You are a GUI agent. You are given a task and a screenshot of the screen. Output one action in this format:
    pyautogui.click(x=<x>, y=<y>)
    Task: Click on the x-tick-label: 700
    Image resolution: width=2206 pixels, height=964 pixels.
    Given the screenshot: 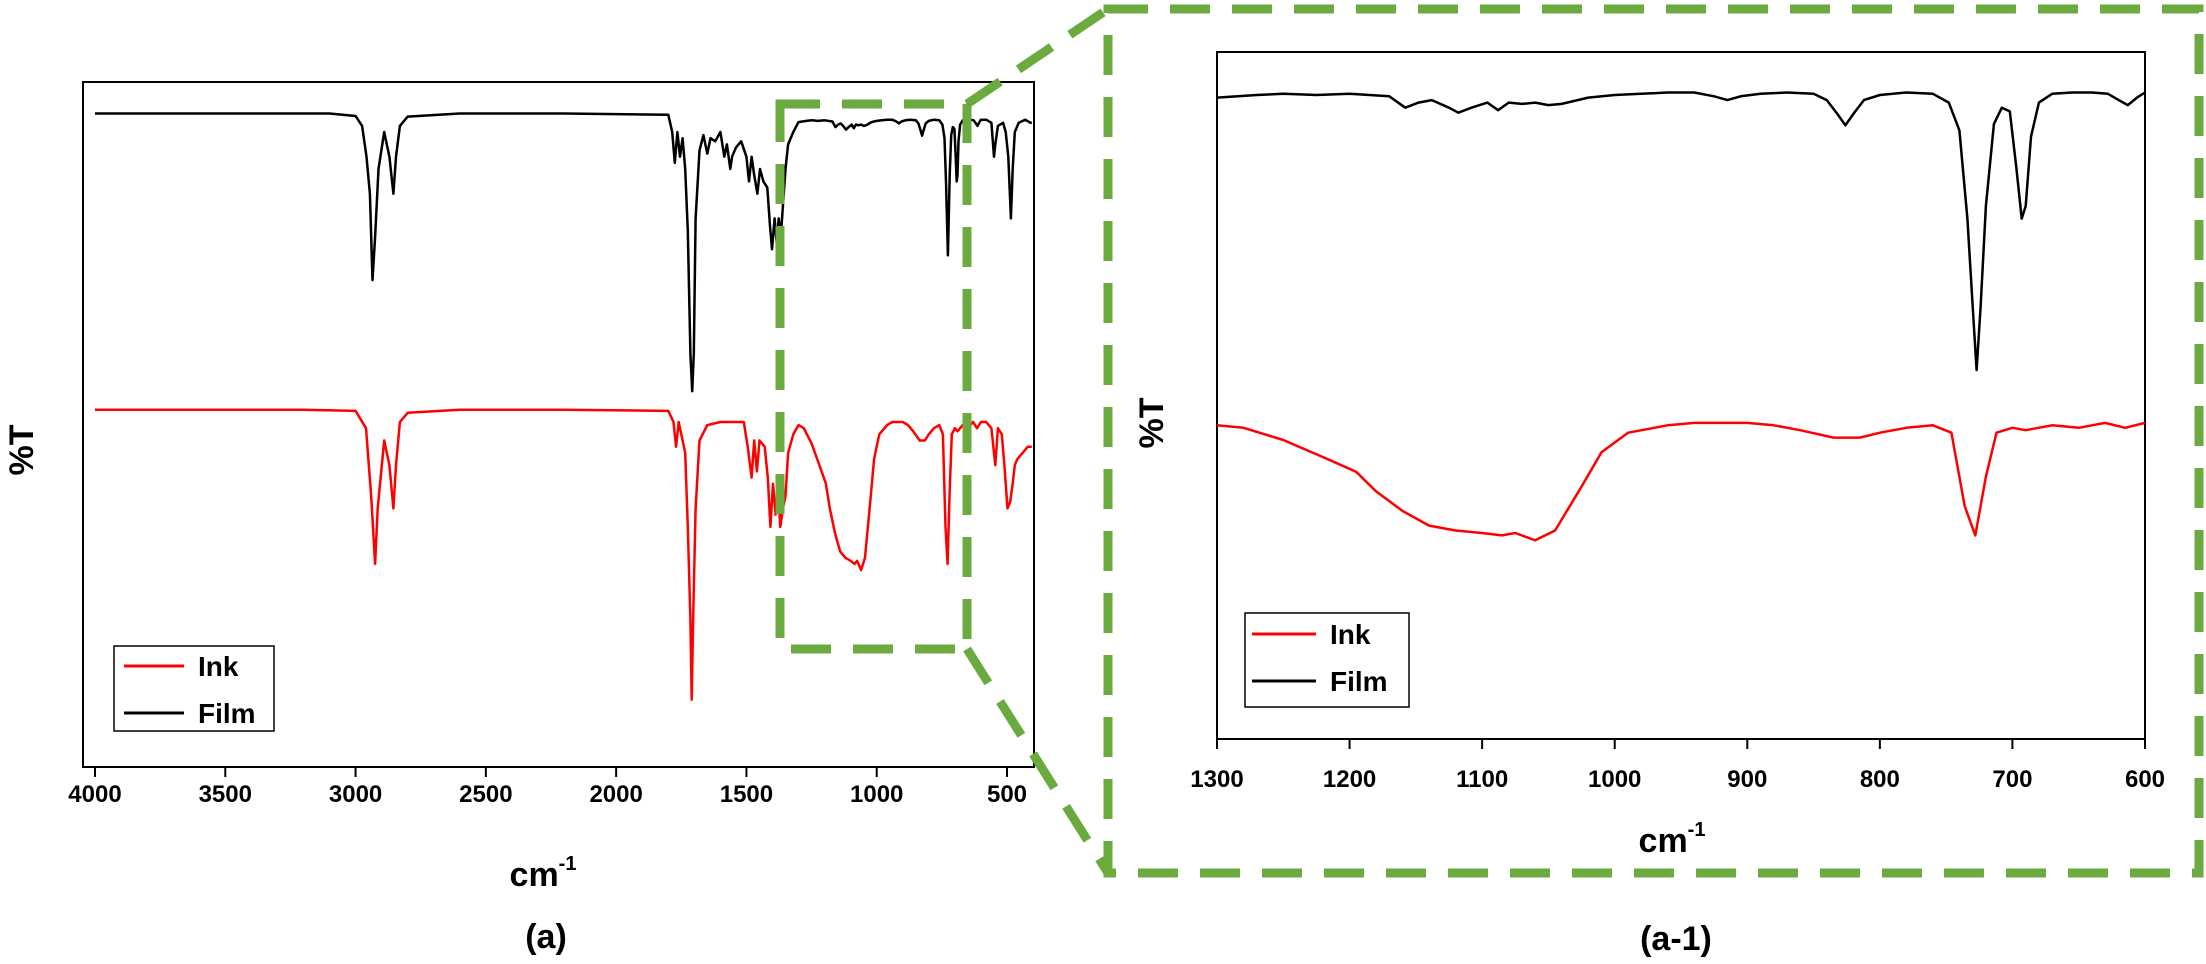 What is the action you would take?
    pyautogui.click(x=2012, y=779)
    